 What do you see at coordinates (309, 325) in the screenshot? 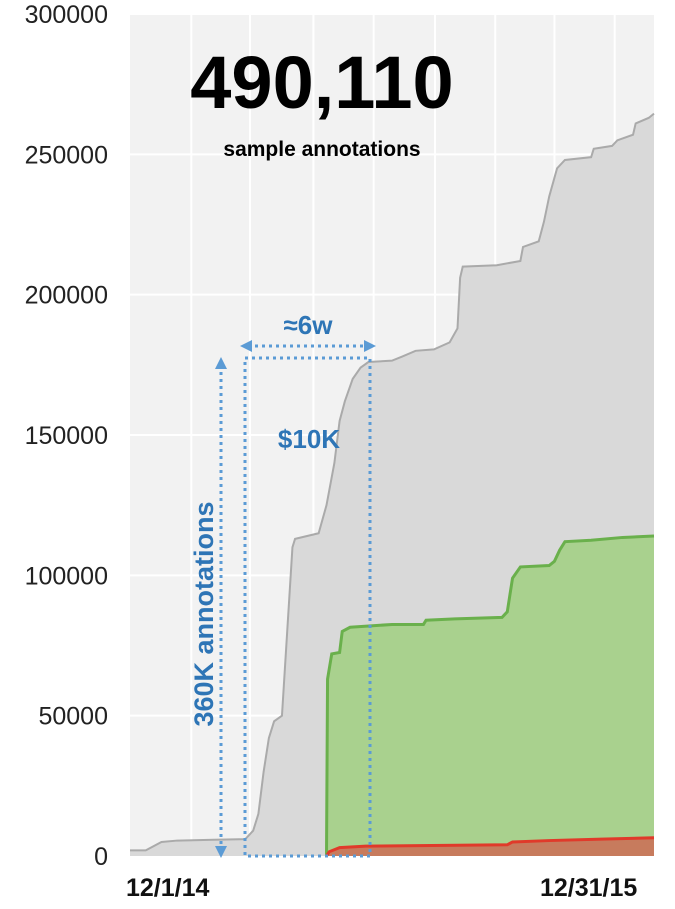
I see `six-week-label: ≈6w` at bounding box center [309, 325].